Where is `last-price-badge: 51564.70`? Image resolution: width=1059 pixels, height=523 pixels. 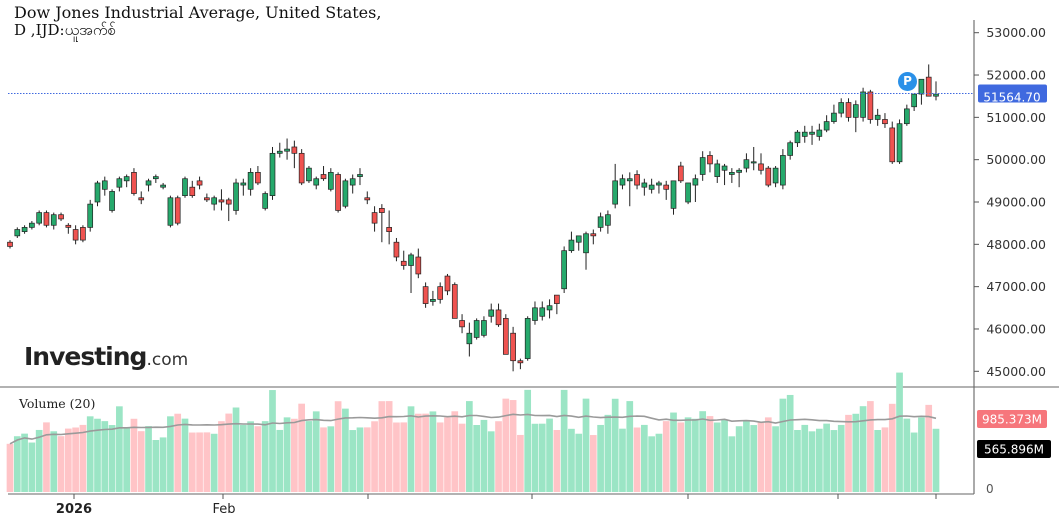
last-price-badge: 51564.70 is located at coordinates (1012, 94).